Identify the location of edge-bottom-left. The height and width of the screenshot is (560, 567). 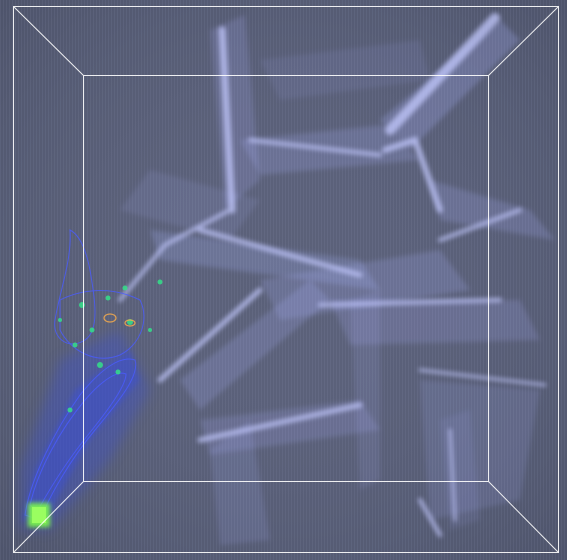
(48, 517).